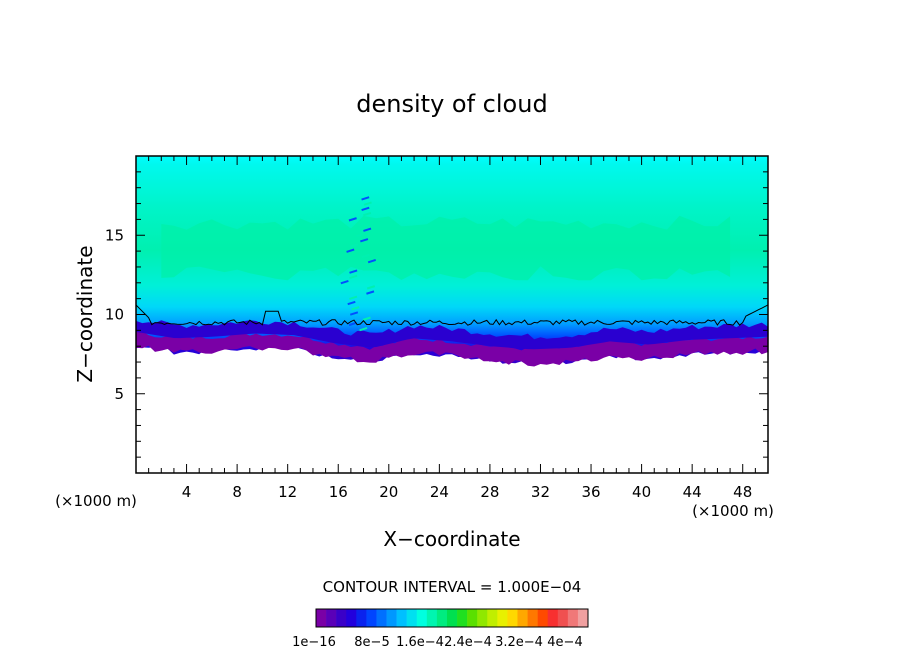 This screenshot has width=904, height=658. What do you see at coordinates (85, 313) in the screenshot?
I see `y-axis-label: Z−coordinate` at bounding box center [85, 313].